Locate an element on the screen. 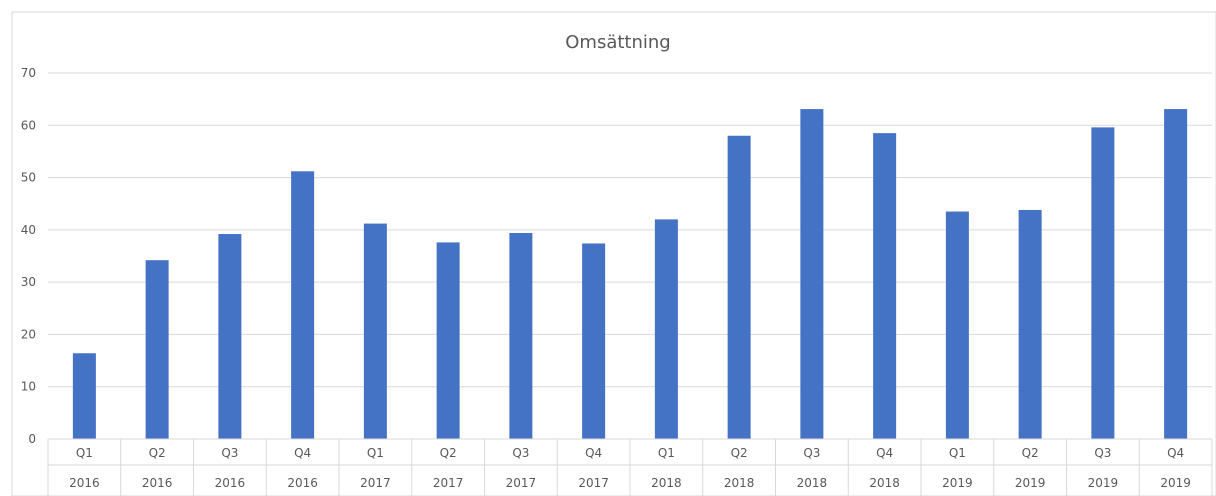 The height and width of the screenshot is (496, 1216). y-tick-label: 20 is located at coordinates (28, 334).